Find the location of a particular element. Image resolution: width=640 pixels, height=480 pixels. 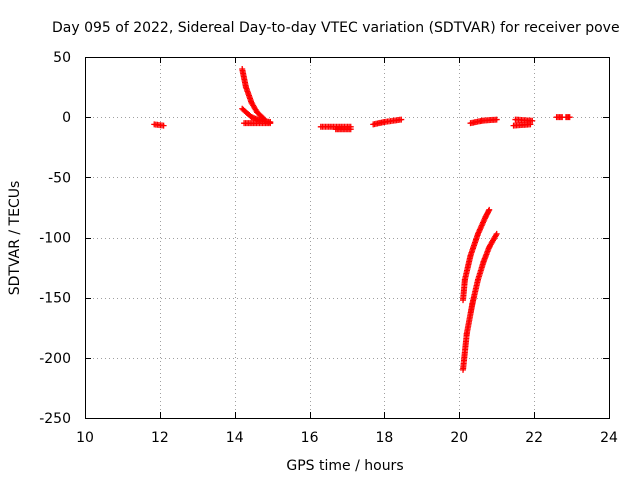

y-tick-label: -50 is located at coordinates (59, 178).